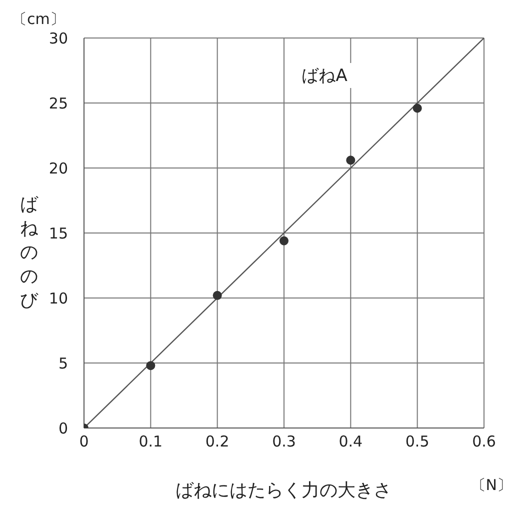 This screenshot has height=527, width=522. I want to click on text: 〔cm〕, so click(38, 19).